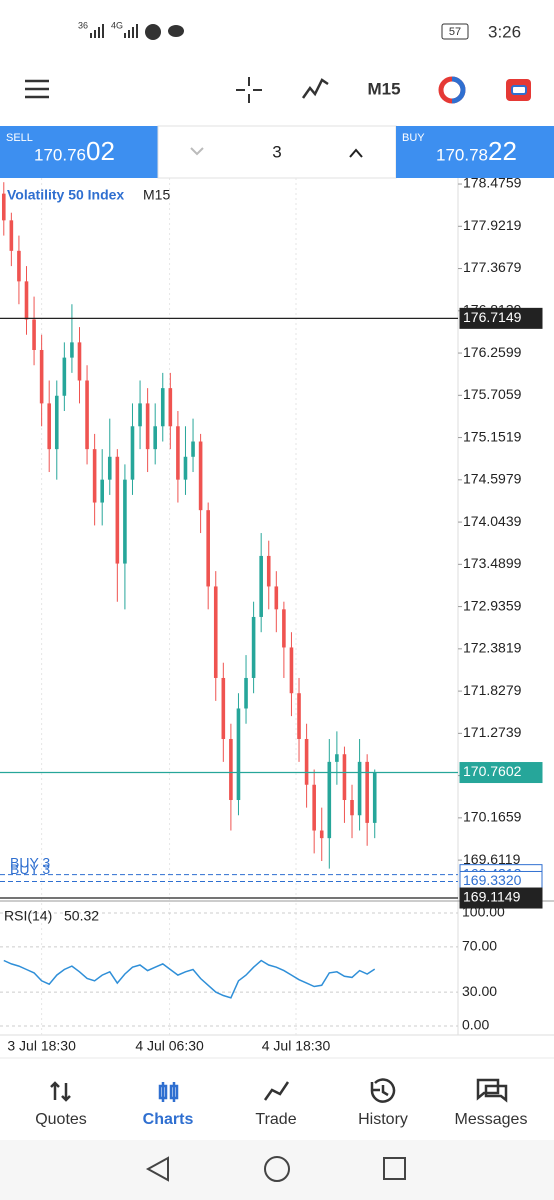 This screenshot has width=554, height=1200. What do you see at coordinates (276, 151) in the screenshot?
I see `volume: 3` at bounding box center [276, 151].